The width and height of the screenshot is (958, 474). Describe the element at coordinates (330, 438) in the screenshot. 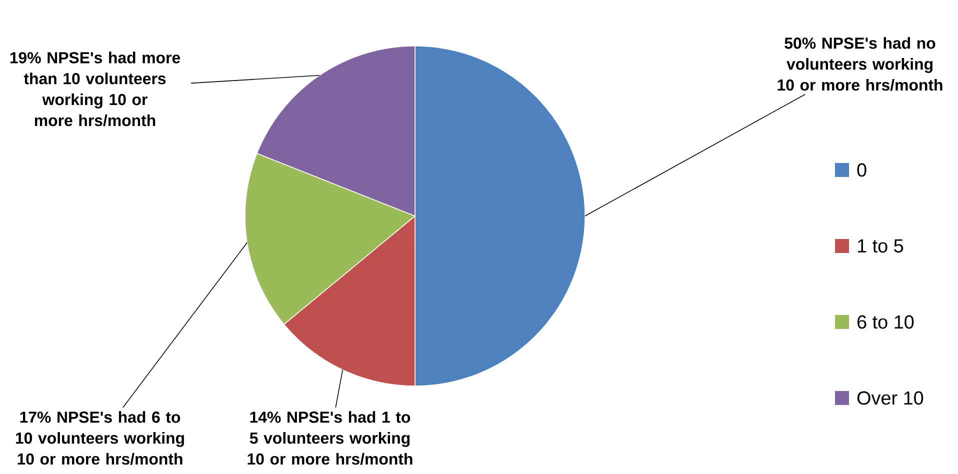

I see `text: 14% NPSE's had 1 to 5 volunteers working 10 or more hrs/month` at that location.